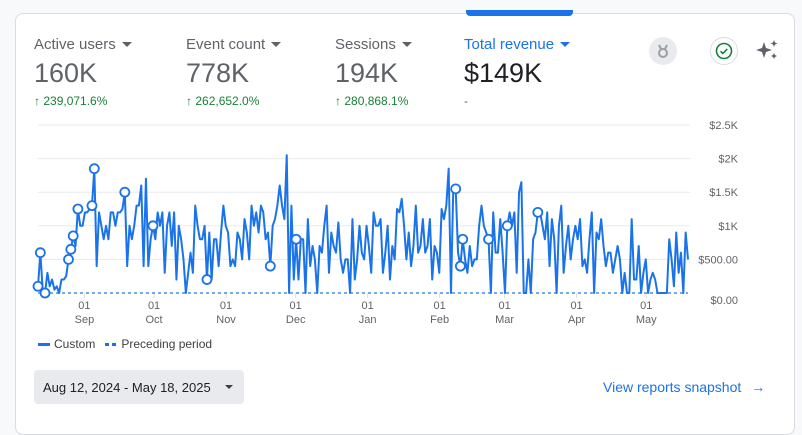 This screenshot has width=802, height=435. Describe the element at coordinates (365, 44) in the screenshot. I see `metric-label: Sessions` at that location.